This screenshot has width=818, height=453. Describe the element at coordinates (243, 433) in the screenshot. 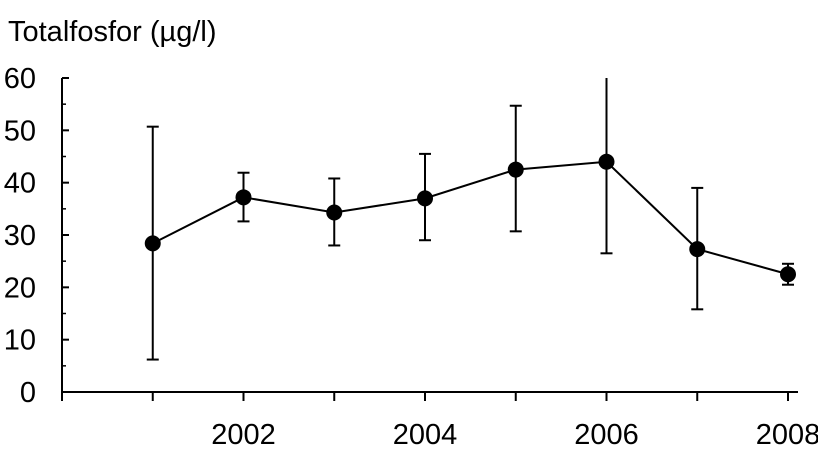

I see `x-tick-label: 2002` at that location.